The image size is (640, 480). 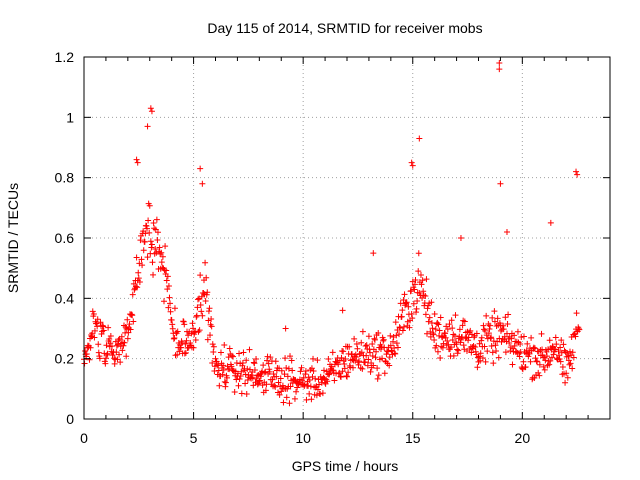 I want to click on x-tick-label: 10, so click(x=303, y=438).